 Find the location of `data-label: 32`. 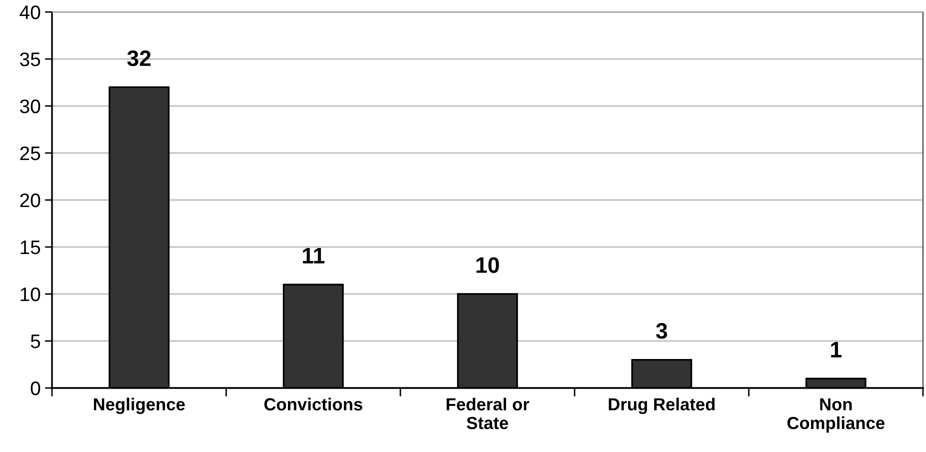

data-label: 32 is located at coordinates (139, 58).